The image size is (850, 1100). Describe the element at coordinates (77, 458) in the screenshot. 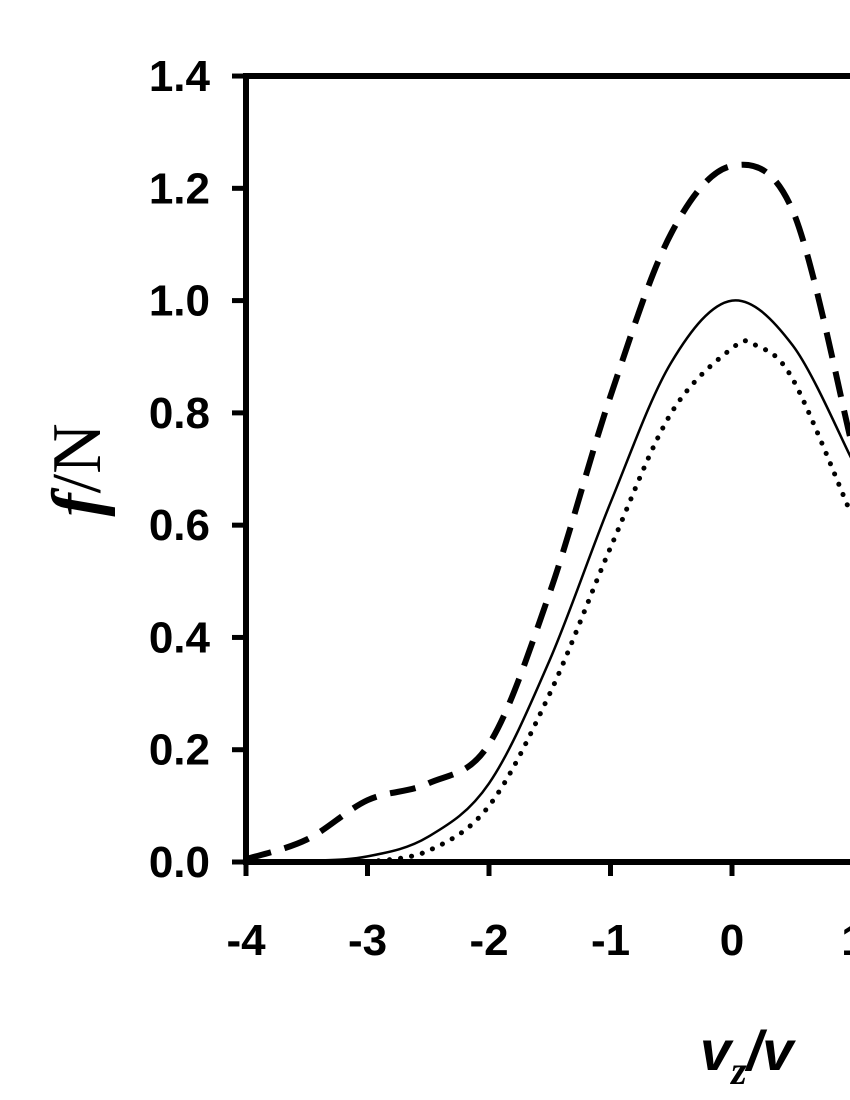

I see `y-axis-label-rest: /N` at that location.